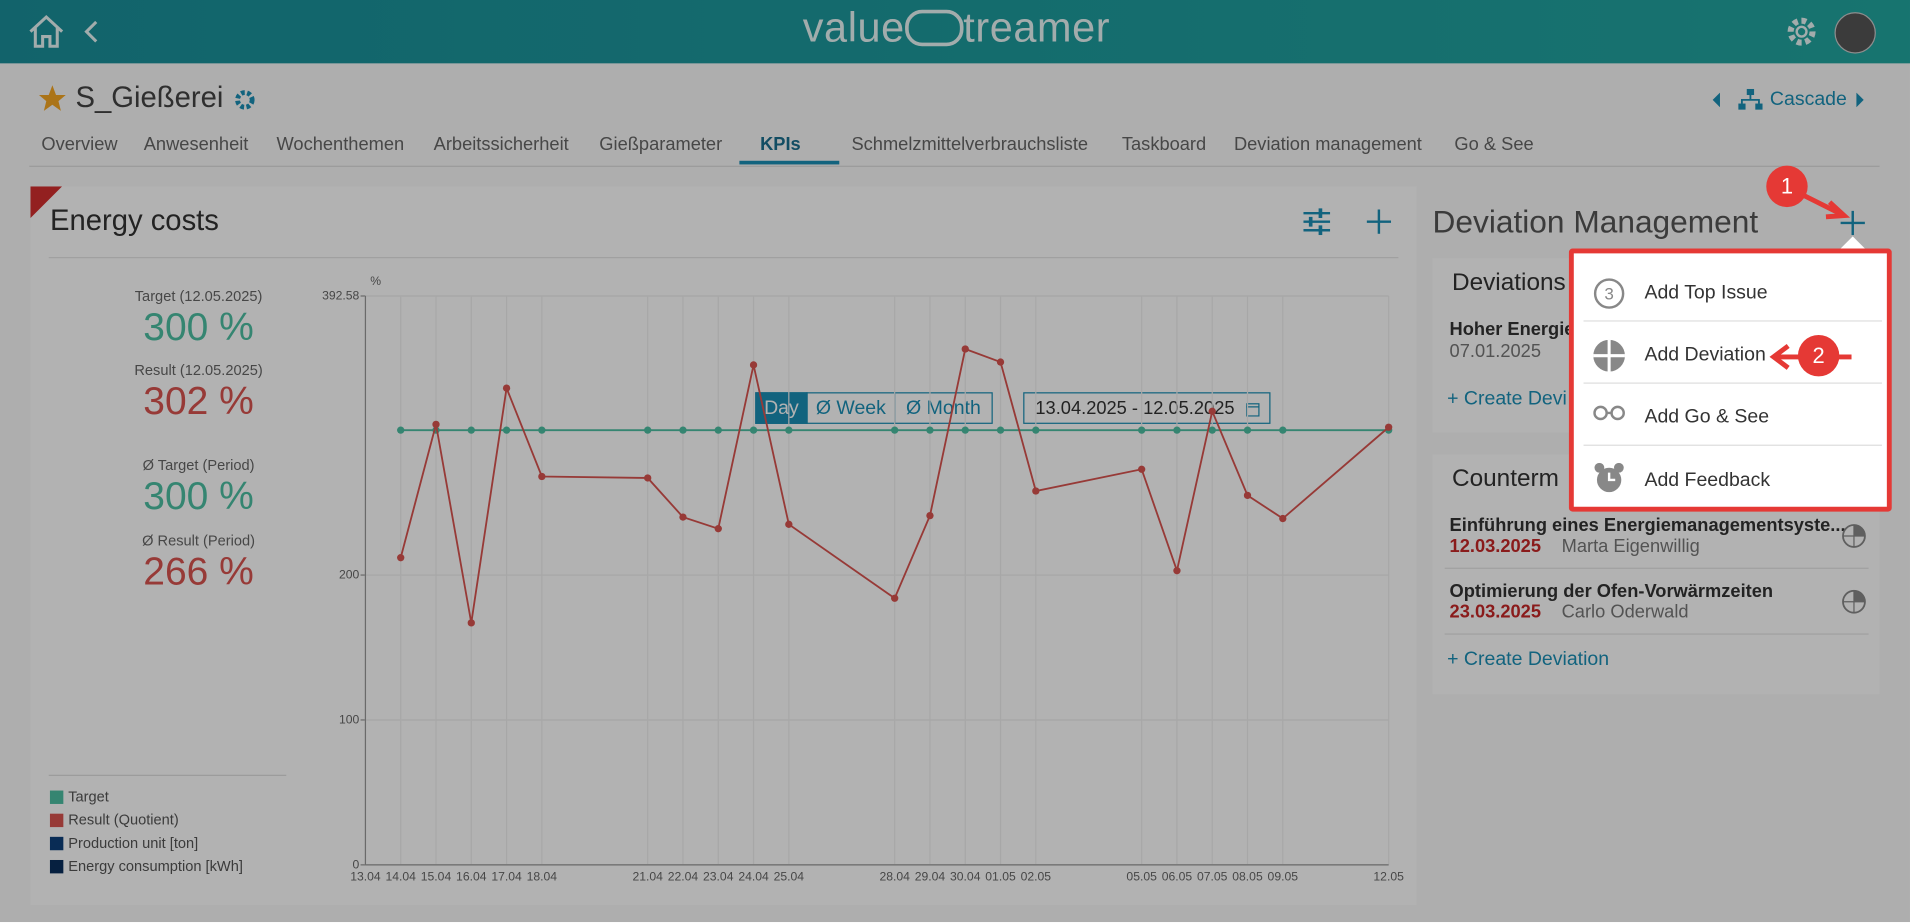 The image size is (1910, 923). What do you see at coordinates (506, 877) in the screenshot?
I see `x-tick-label: 17.04` at bounding box center [506, 877].